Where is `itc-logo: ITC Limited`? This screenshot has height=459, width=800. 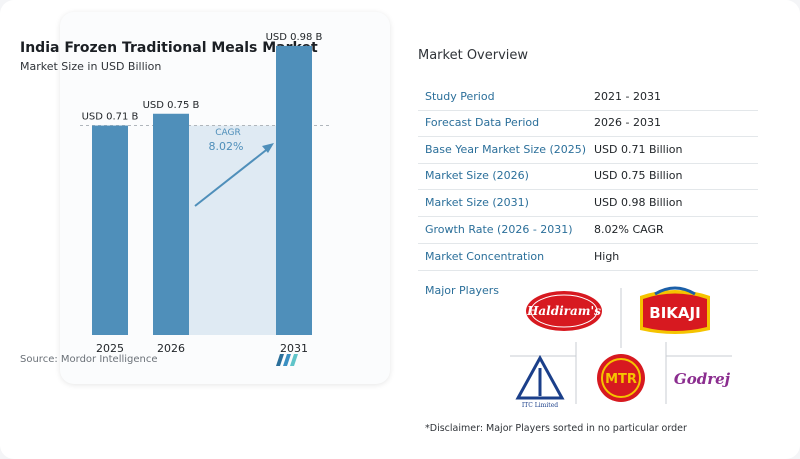
itc-logo: ITC Limited is located at coordinates (540, 381).